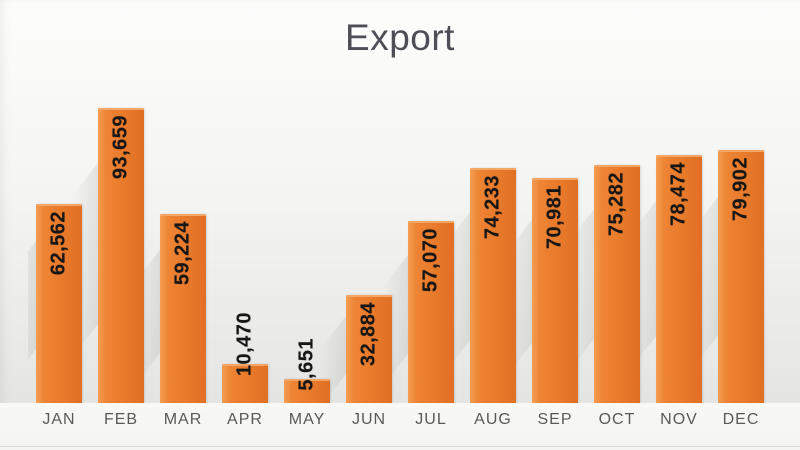 Image resolution: width=800 pixels, height=450 pixels. Describe the element at coordinates (400, 37) in the screenshot. I see `chart-title: Export` at that location.